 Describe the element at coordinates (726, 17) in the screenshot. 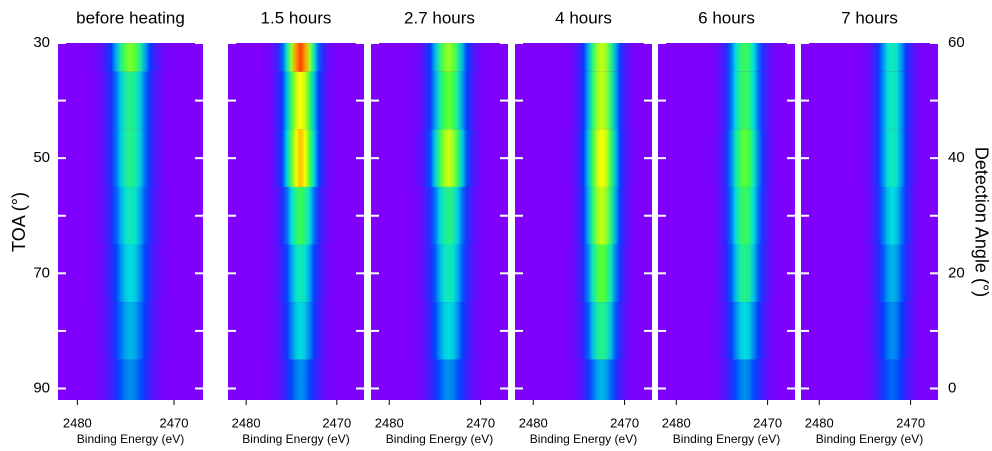

I see `panel-title: 6 hours` at that location.